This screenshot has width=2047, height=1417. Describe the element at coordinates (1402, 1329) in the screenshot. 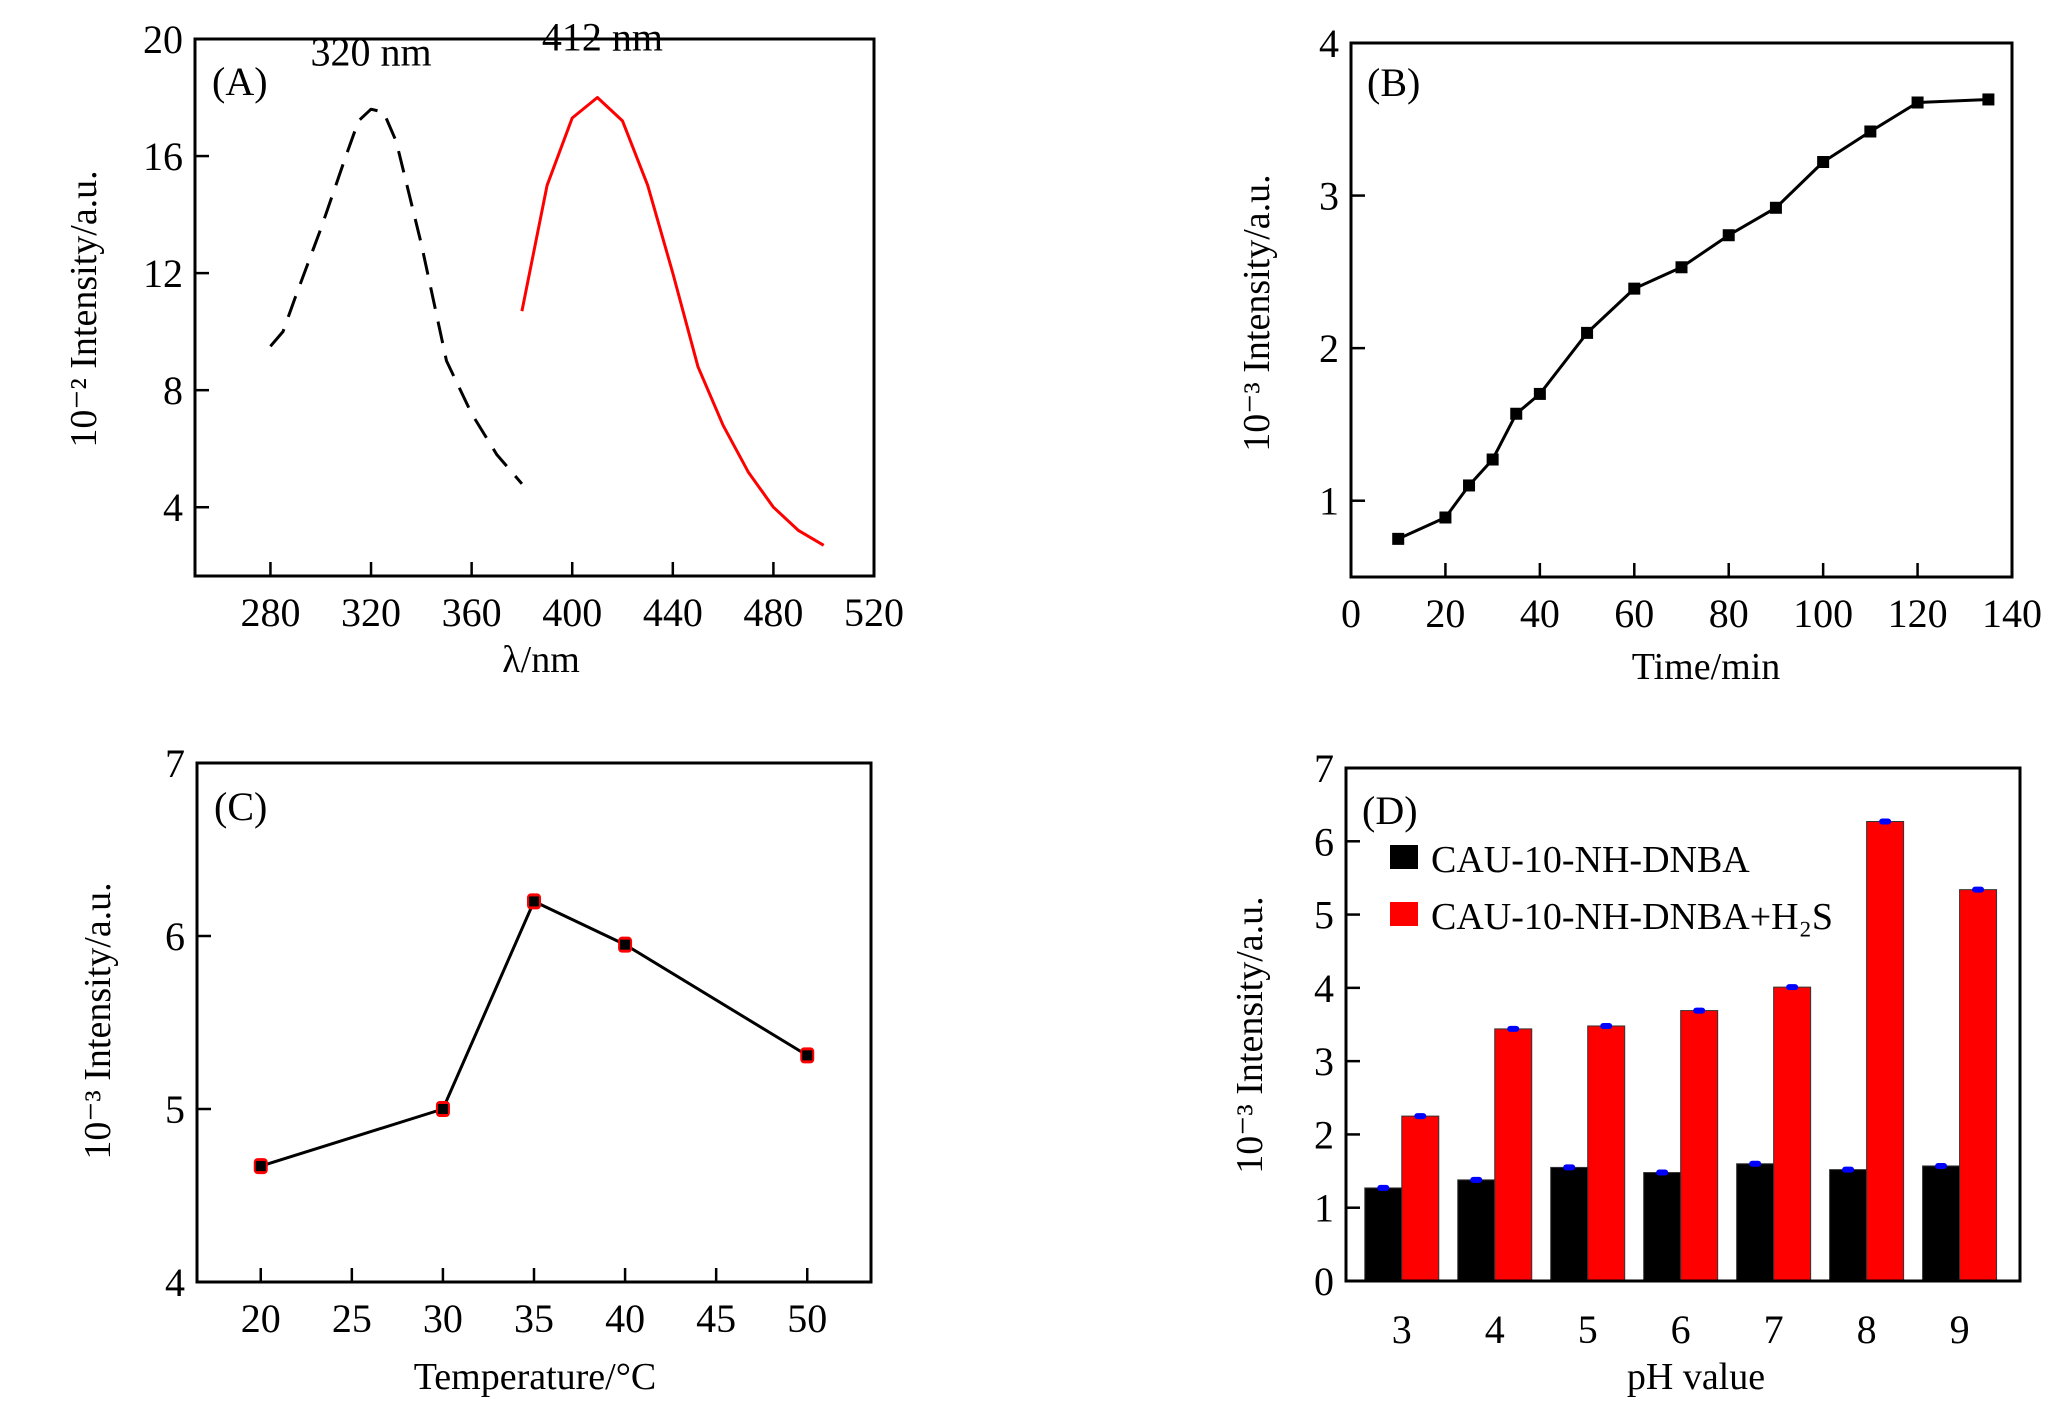

I see `x-tick-label: 3` at that location.